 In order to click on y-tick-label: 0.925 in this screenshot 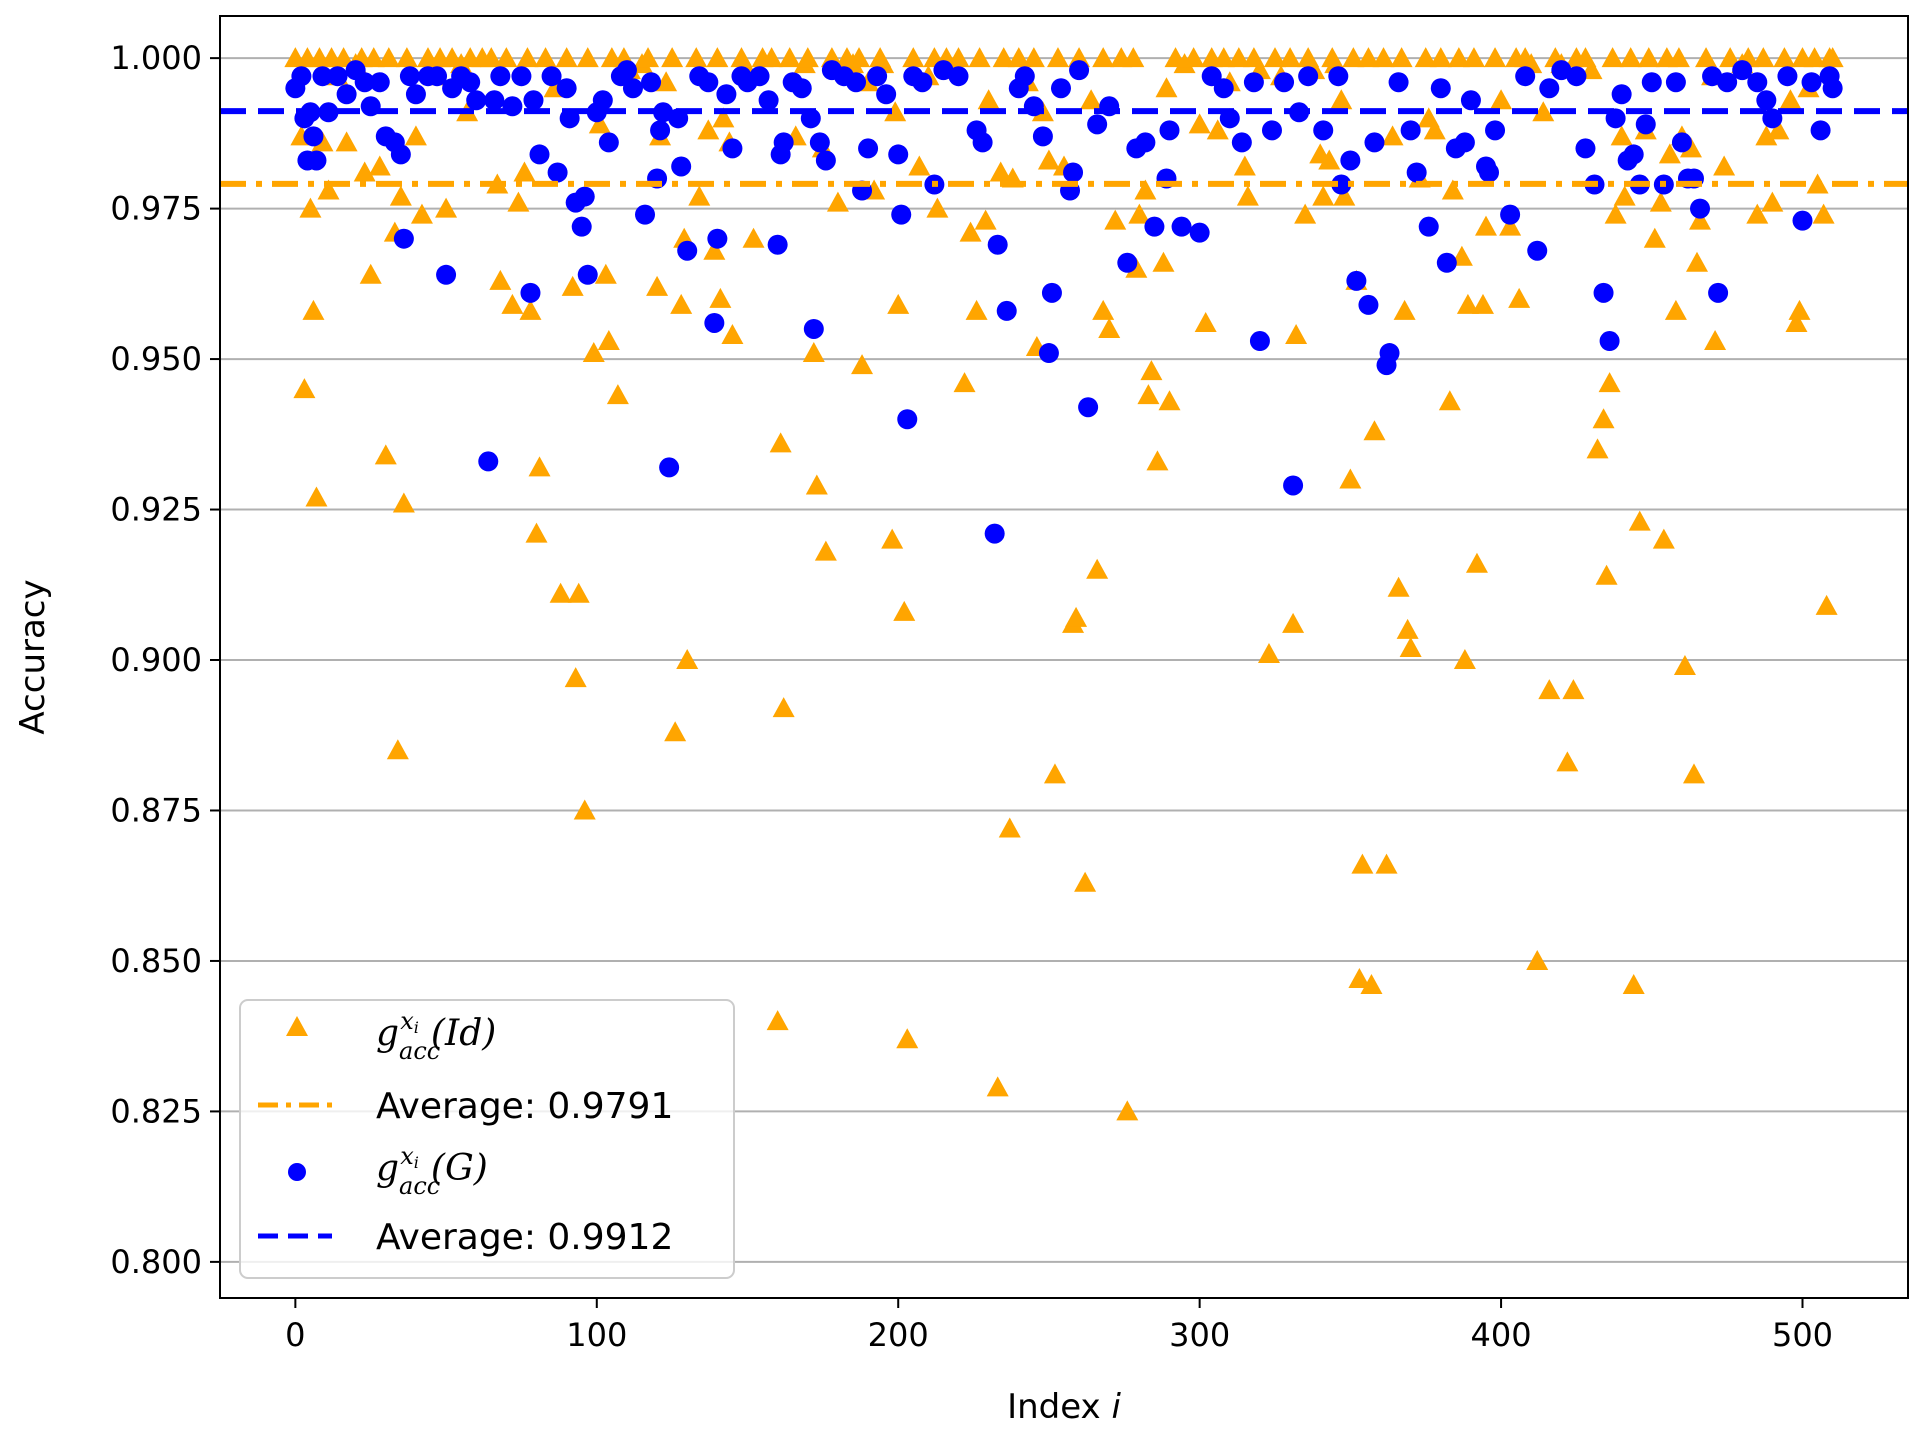, I will do `click(156, 510)`.